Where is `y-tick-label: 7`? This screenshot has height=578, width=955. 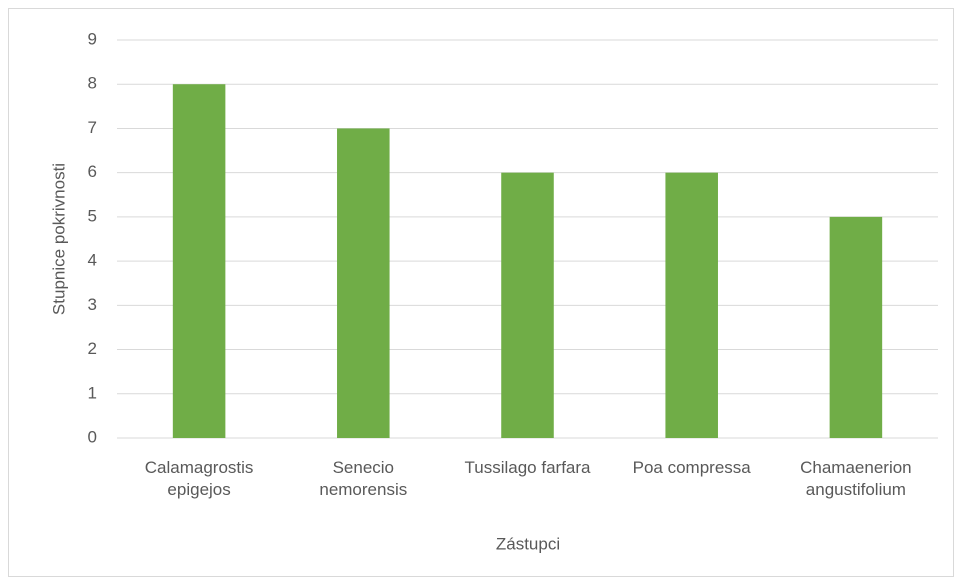
y-tick-label: 7 is located at coordinates (92, 127).